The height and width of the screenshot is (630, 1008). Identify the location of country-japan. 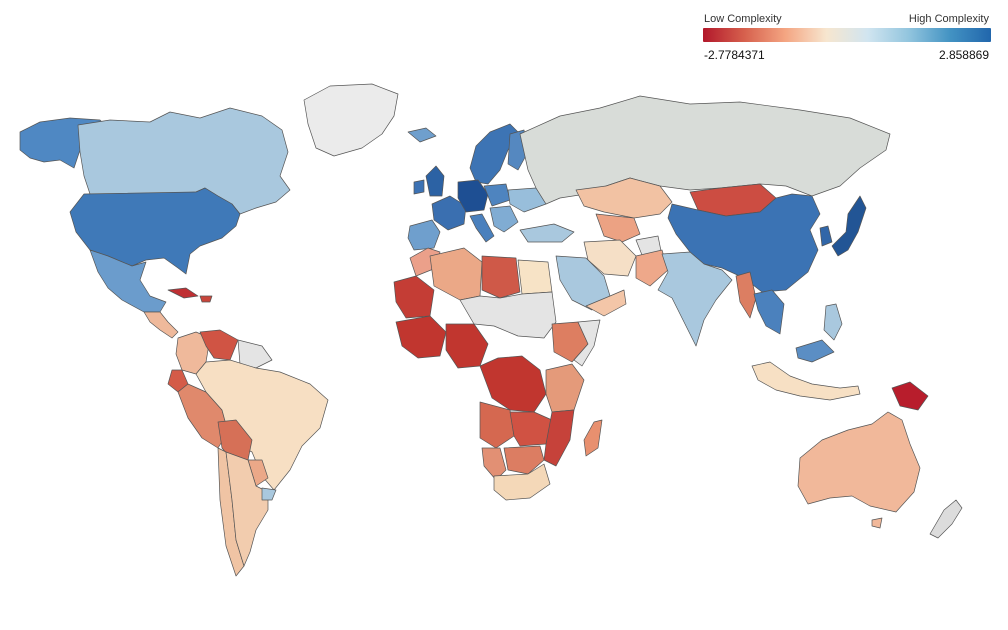
(849, 226).